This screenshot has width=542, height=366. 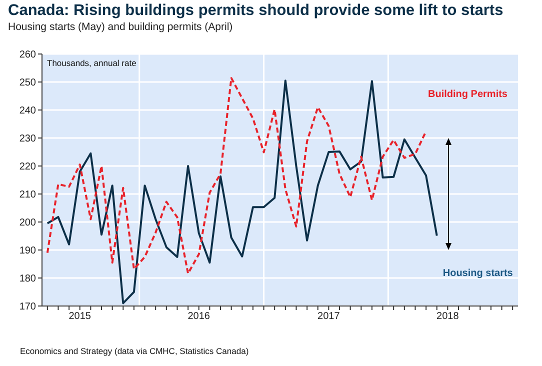 I want to click on text: Building Permits, so click(x=468, y=94).